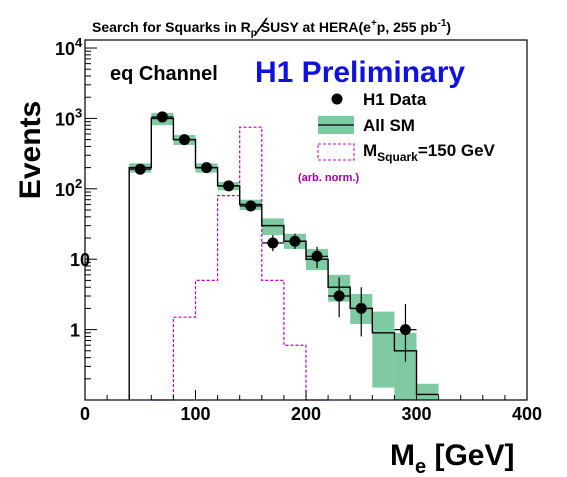  Describe the element at coordinates (80, 260) in the screenshot. I see `y-tick-label: 10` at that location.